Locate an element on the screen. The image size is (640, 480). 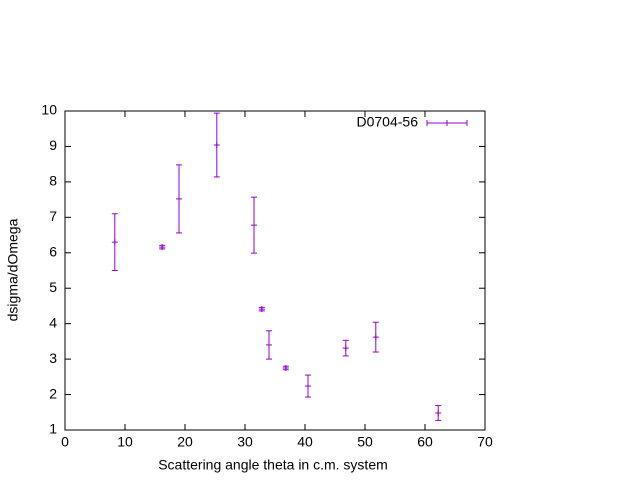
x-tick-label: 20 is located at coordinates (185, 442).